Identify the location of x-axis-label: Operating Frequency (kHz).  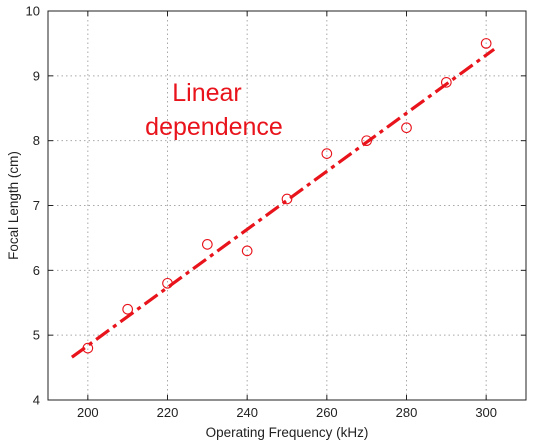
(287, 432).